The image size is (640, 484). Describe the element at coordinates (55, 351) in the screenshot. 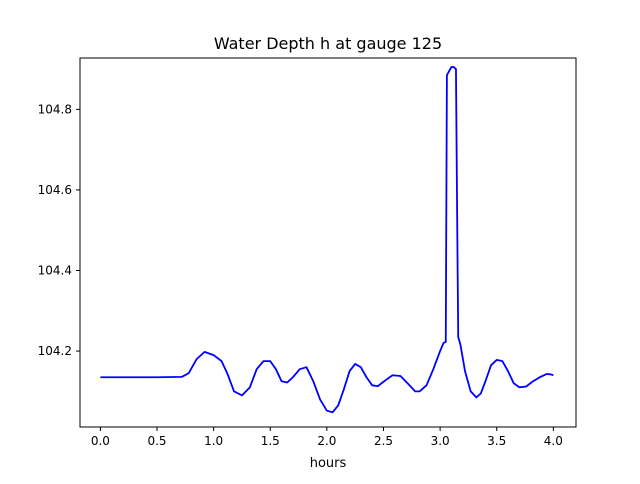

I see `y-tick-label: 104.2` at that location.